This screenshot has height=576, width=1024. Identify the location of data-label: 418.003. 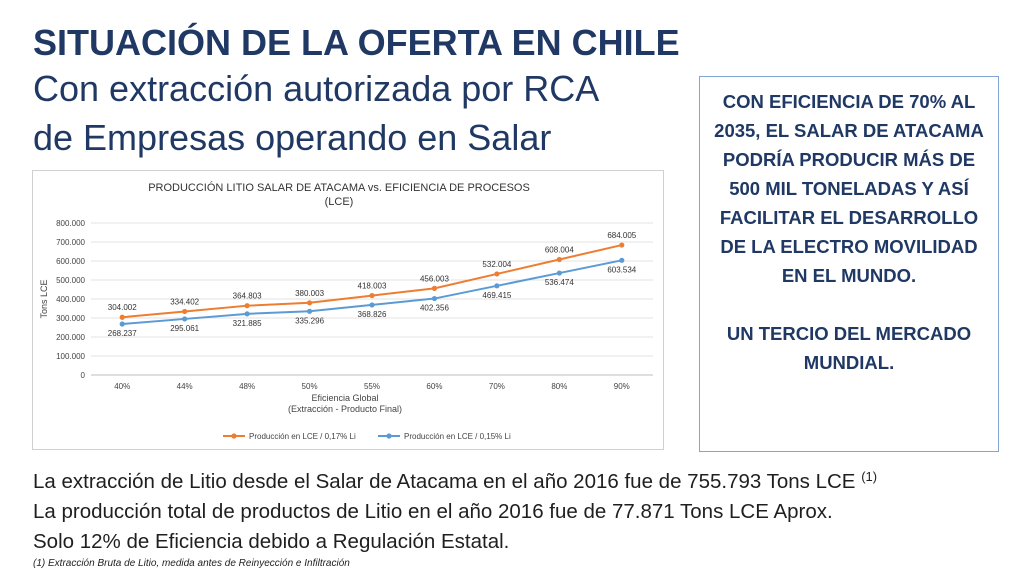
(372, 286).